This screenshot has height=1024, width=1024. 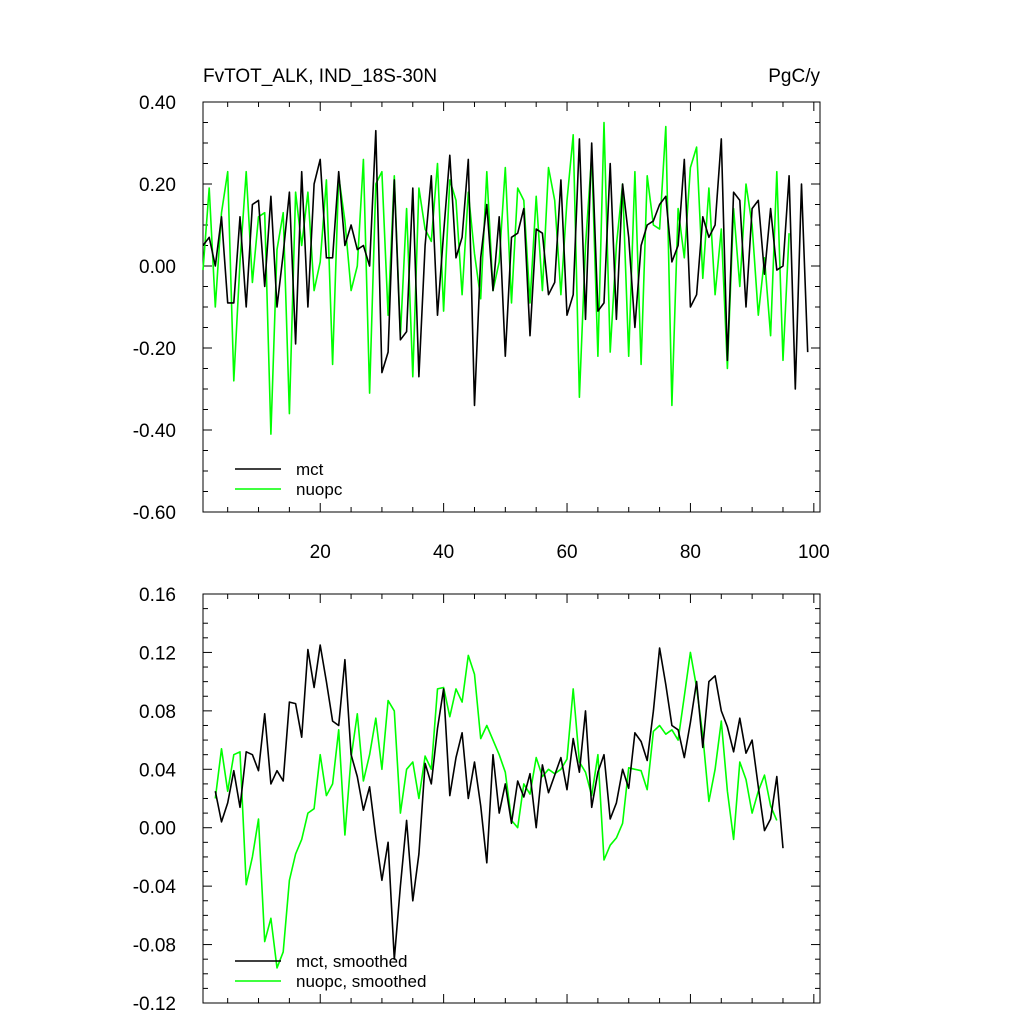 I want to click on units-label: PgC/y, so click(x=794, y=76).